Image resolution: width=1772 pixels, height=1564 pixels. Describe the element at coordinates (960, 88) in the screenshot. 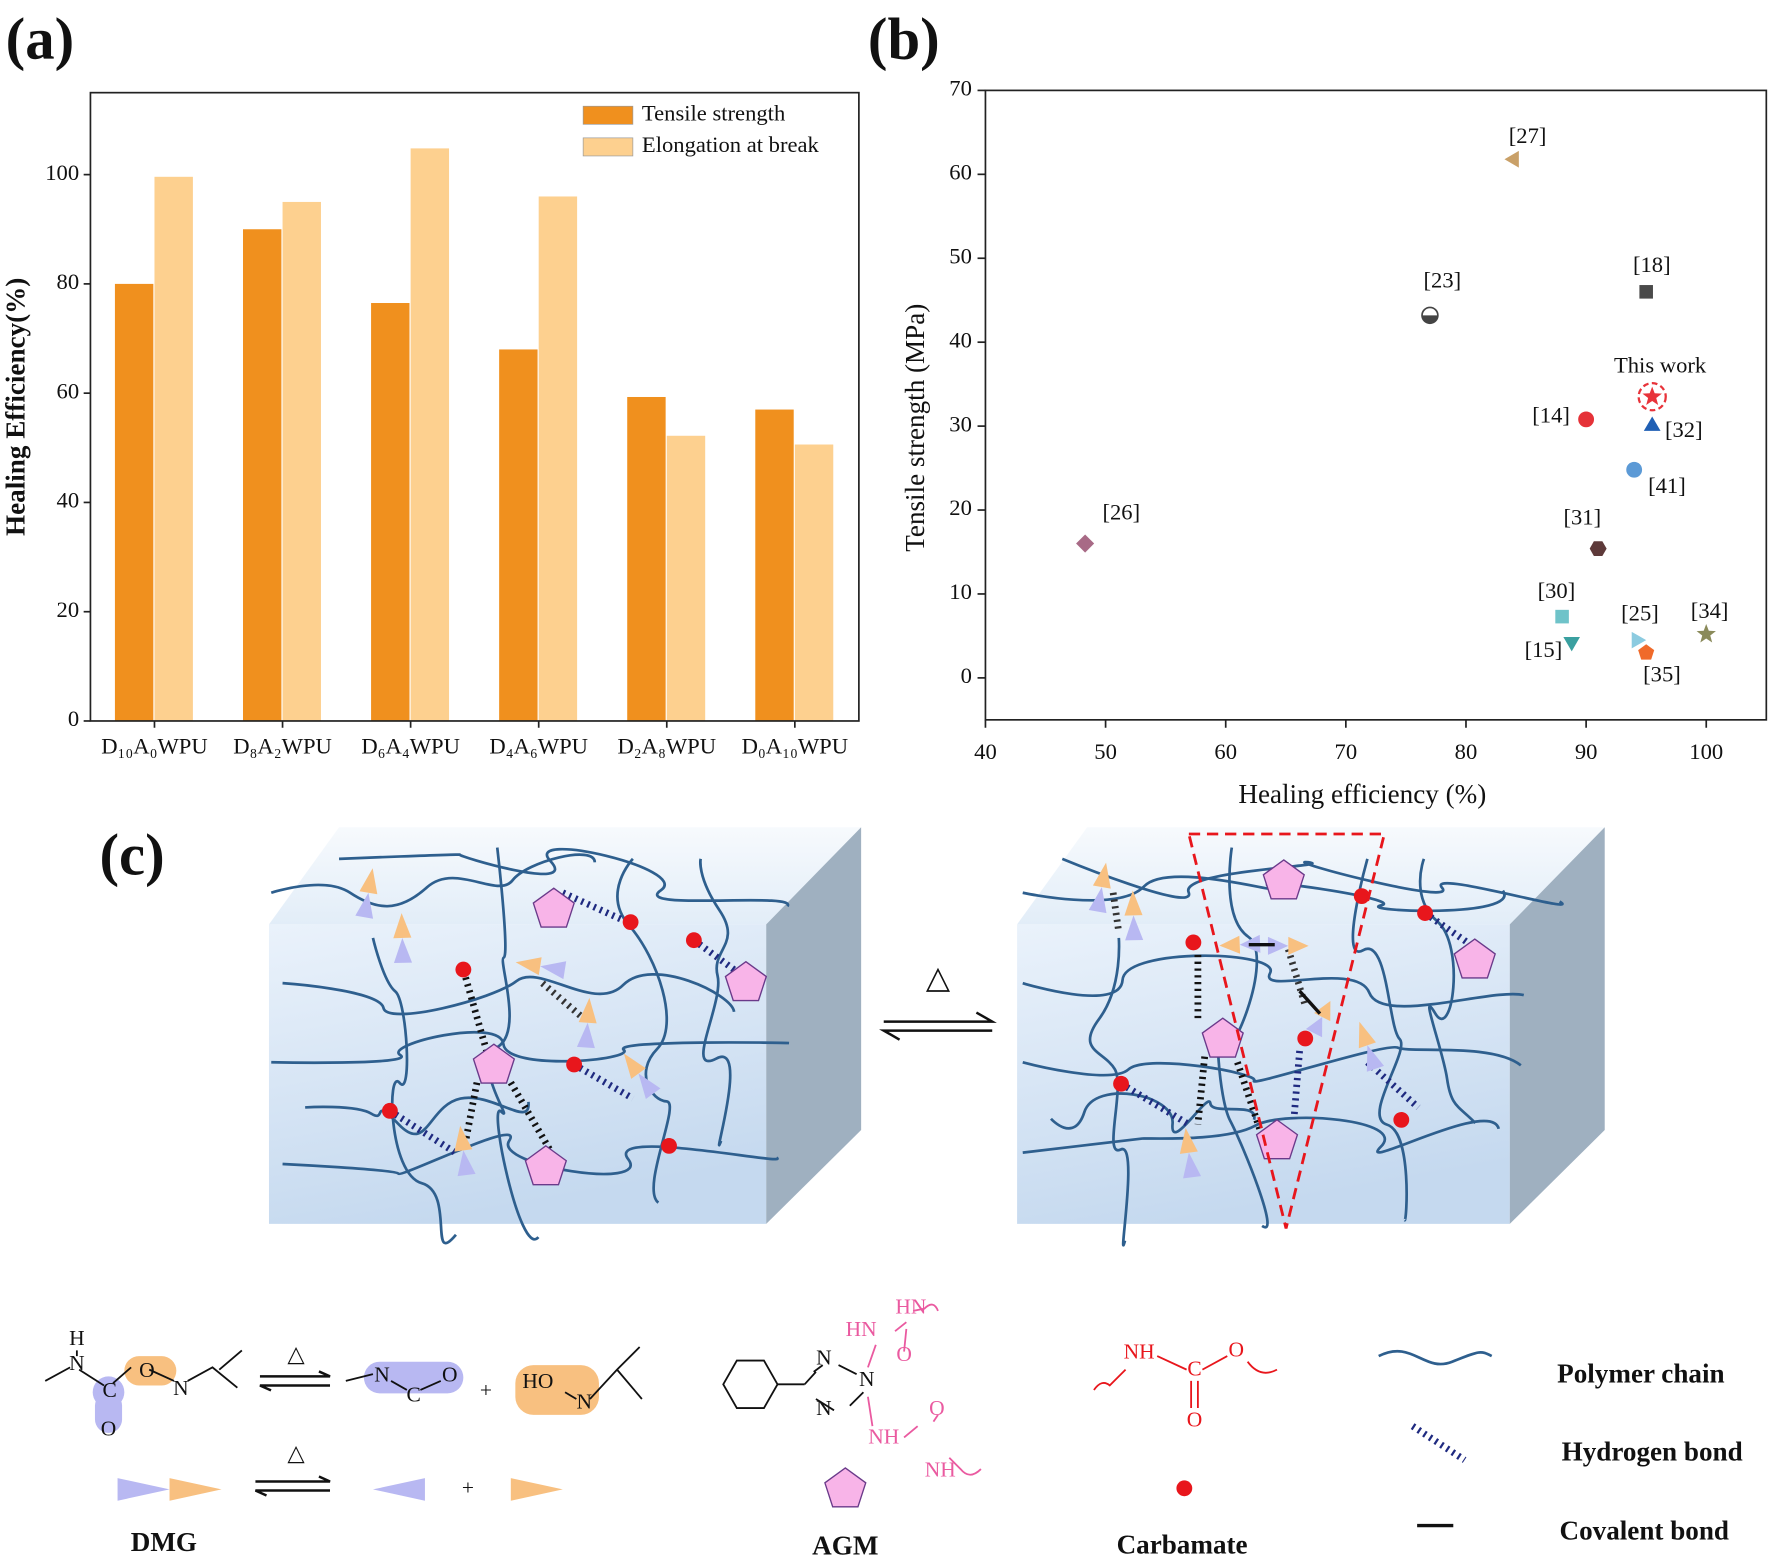

I see `y-tick-label: 70` at that location.